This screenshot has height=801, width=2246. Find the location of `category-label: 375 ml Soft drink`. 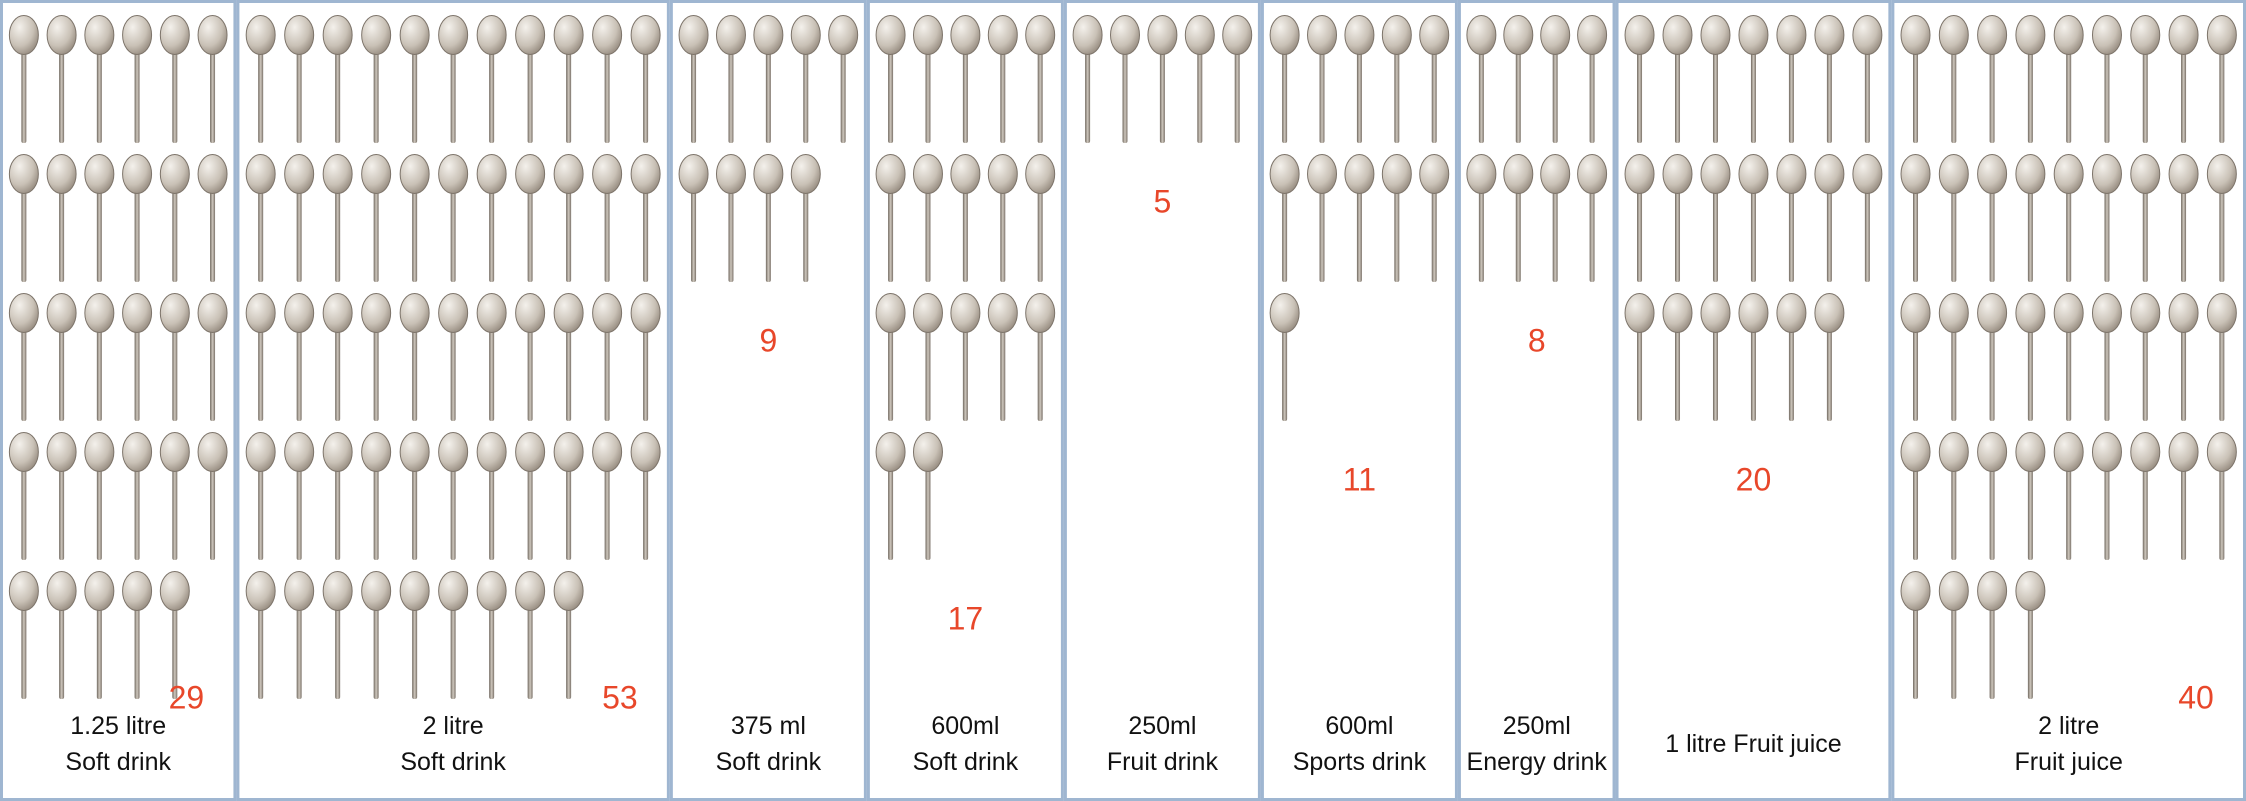

category-label: 375 ml Soft drink is located at coordinates (769, 744).